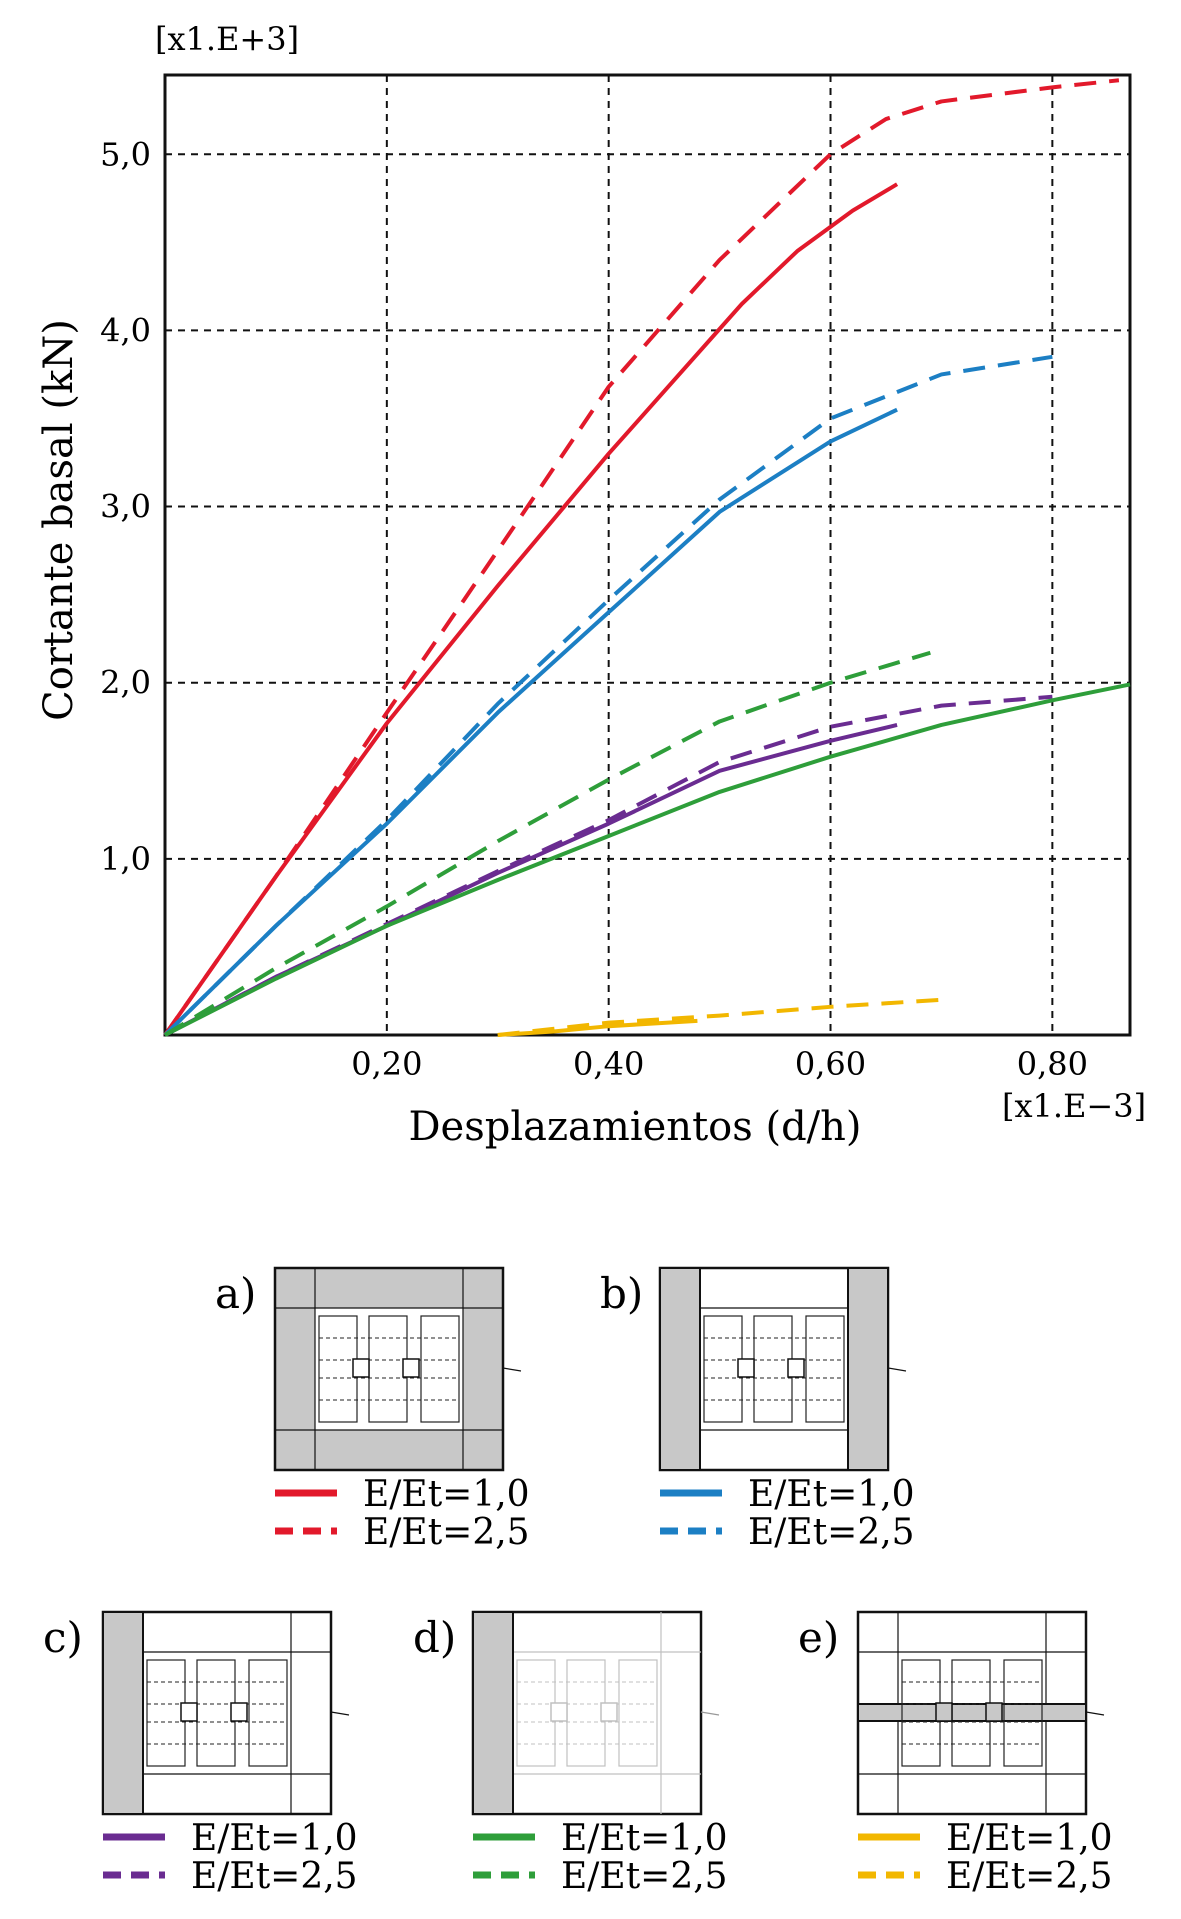 This screenshot has width=1181, height=1919. Describe the element at coordinates (434, 1637) in the screenshot. I see `panel-tag: d)` at that location.